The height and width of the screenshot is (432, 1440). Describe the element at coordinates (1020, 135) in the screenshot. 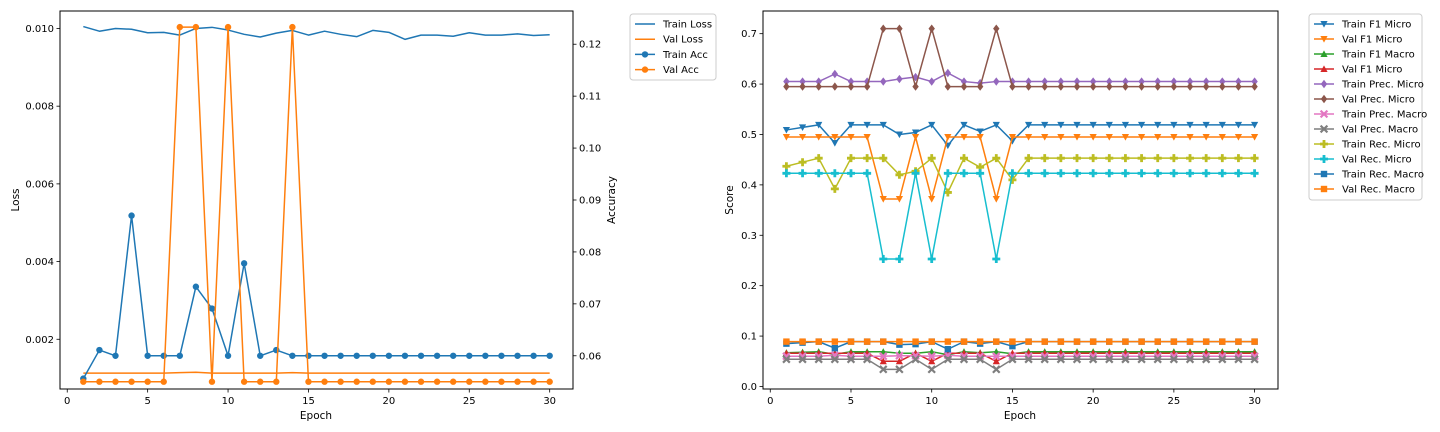

I see `series-train-f1-micro` at that location.